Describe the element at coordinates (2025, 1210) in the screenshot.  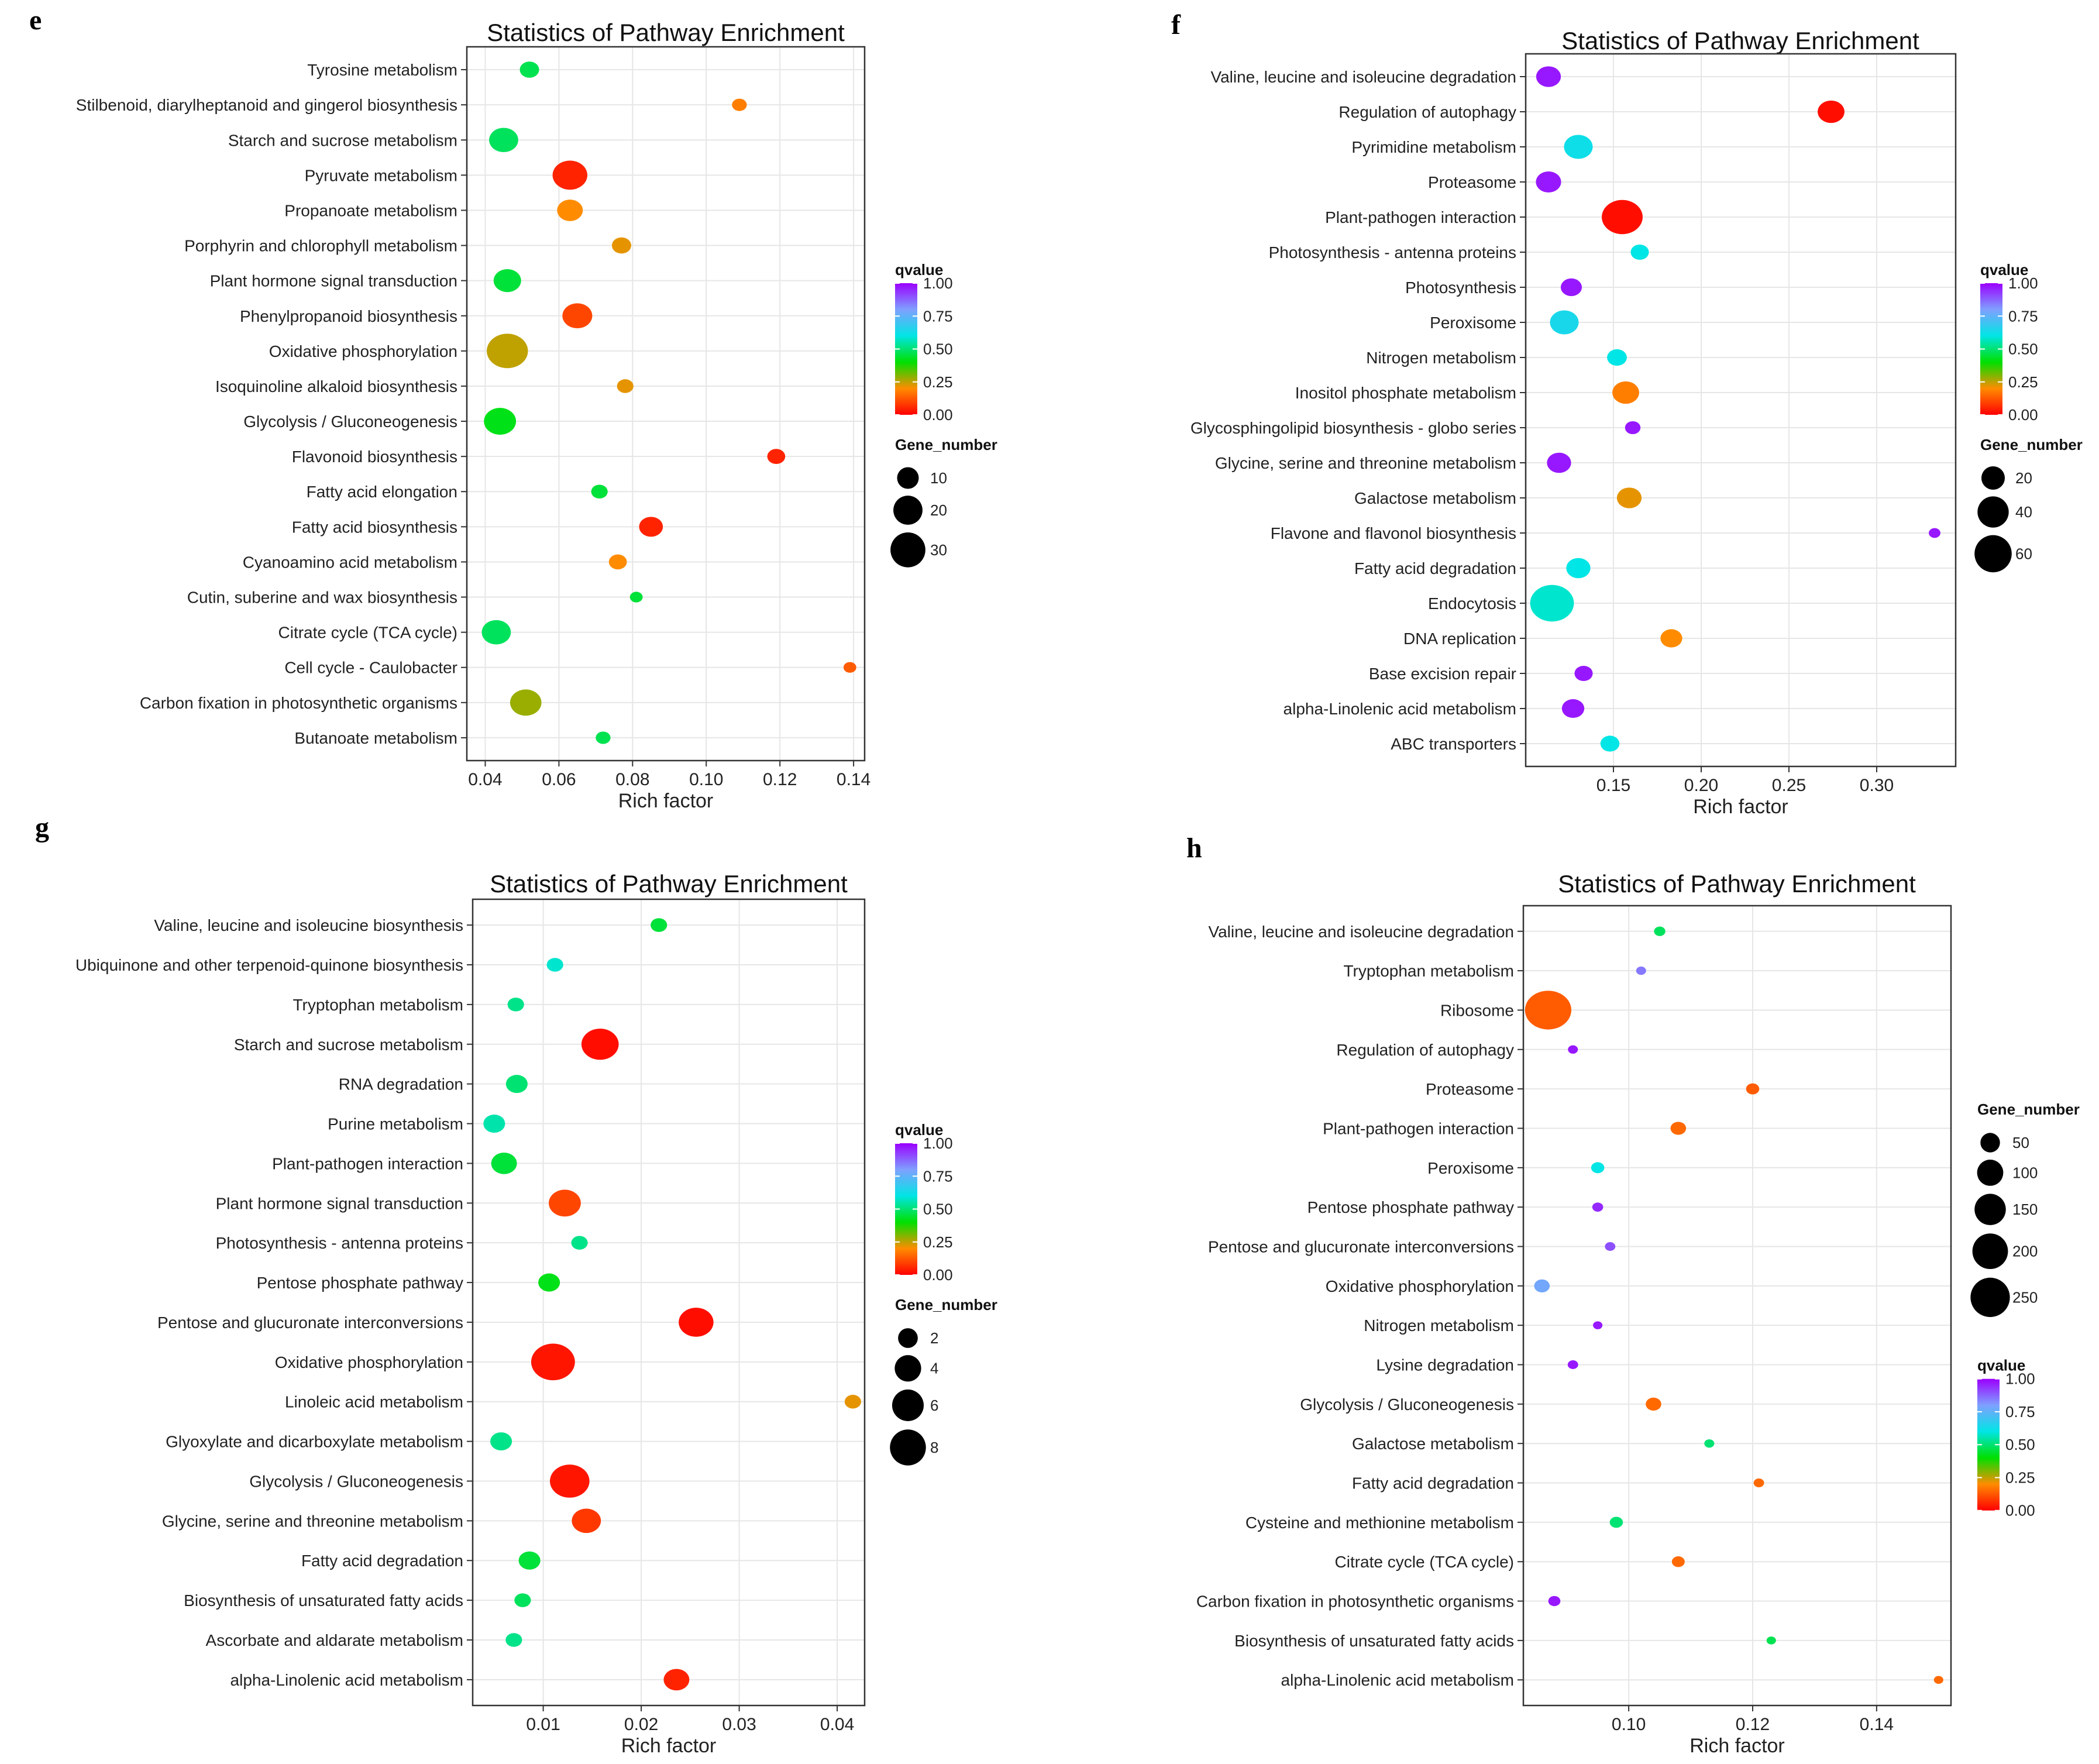
I see `gene-number-legend: Gene_number 50 100 150 200 250` at that location.